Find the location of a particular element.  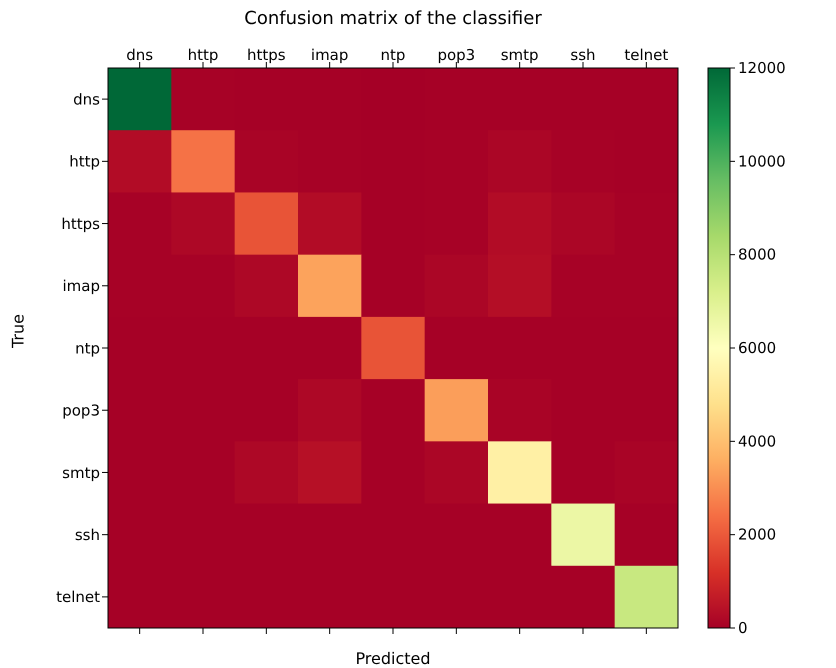

x-tick-label: https is located at coordinates (266, 55).